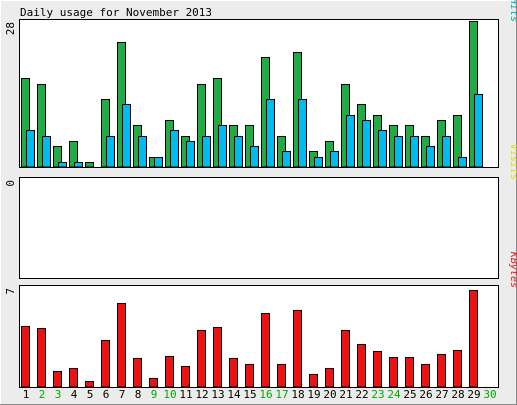 This screenshot has height=405, width=517. I want to click on x-tick-label-19: 19, so click(313, 394).